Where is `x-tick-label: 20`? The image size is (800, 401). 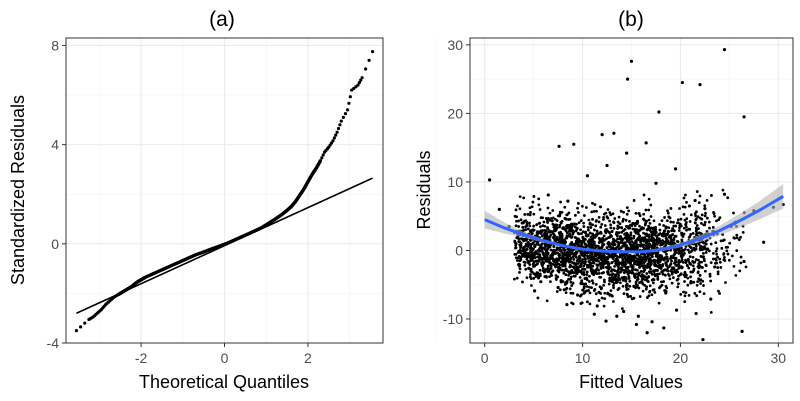
x-tick-label: 20 is located at coordinates (681, 358).